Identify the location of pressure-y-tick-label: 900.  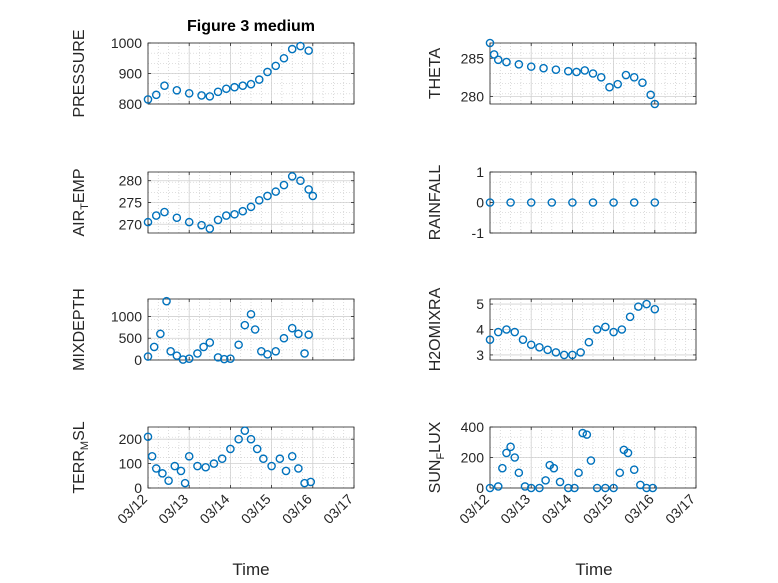
(131, 74).